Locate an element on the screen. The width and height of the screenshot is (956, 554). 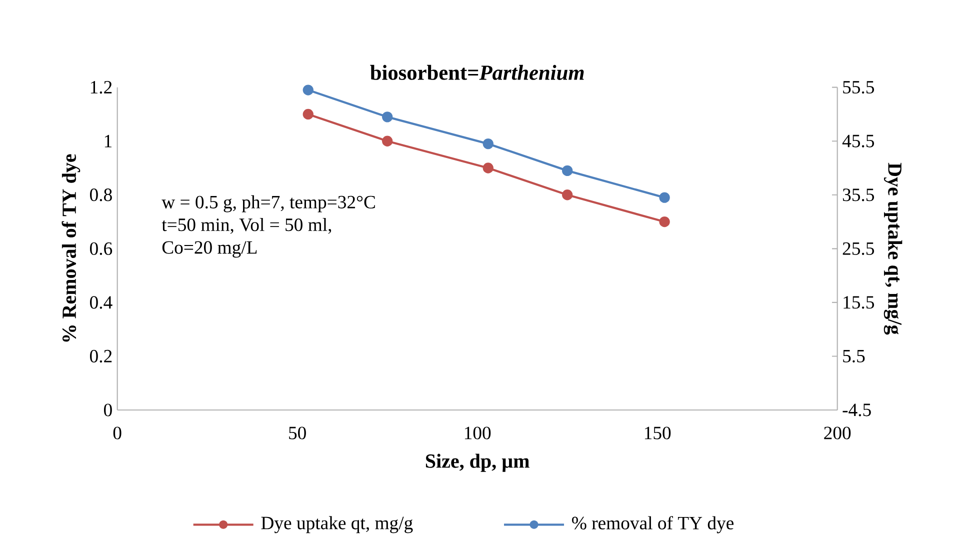
x-tick-label: 150 is located at coordinates (657, 433).